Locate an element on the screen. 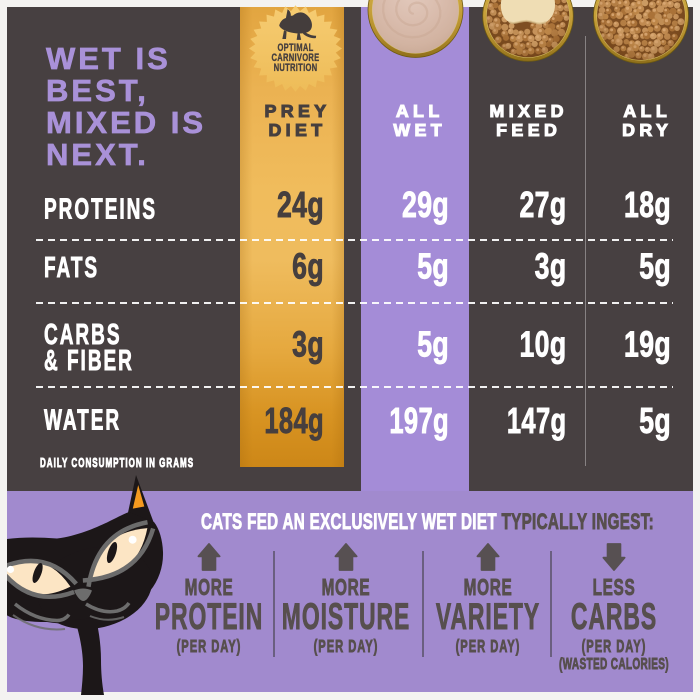 The height and width of the screenshot is (700, 700). svg-text: WET is located at coordinates (419, 130).